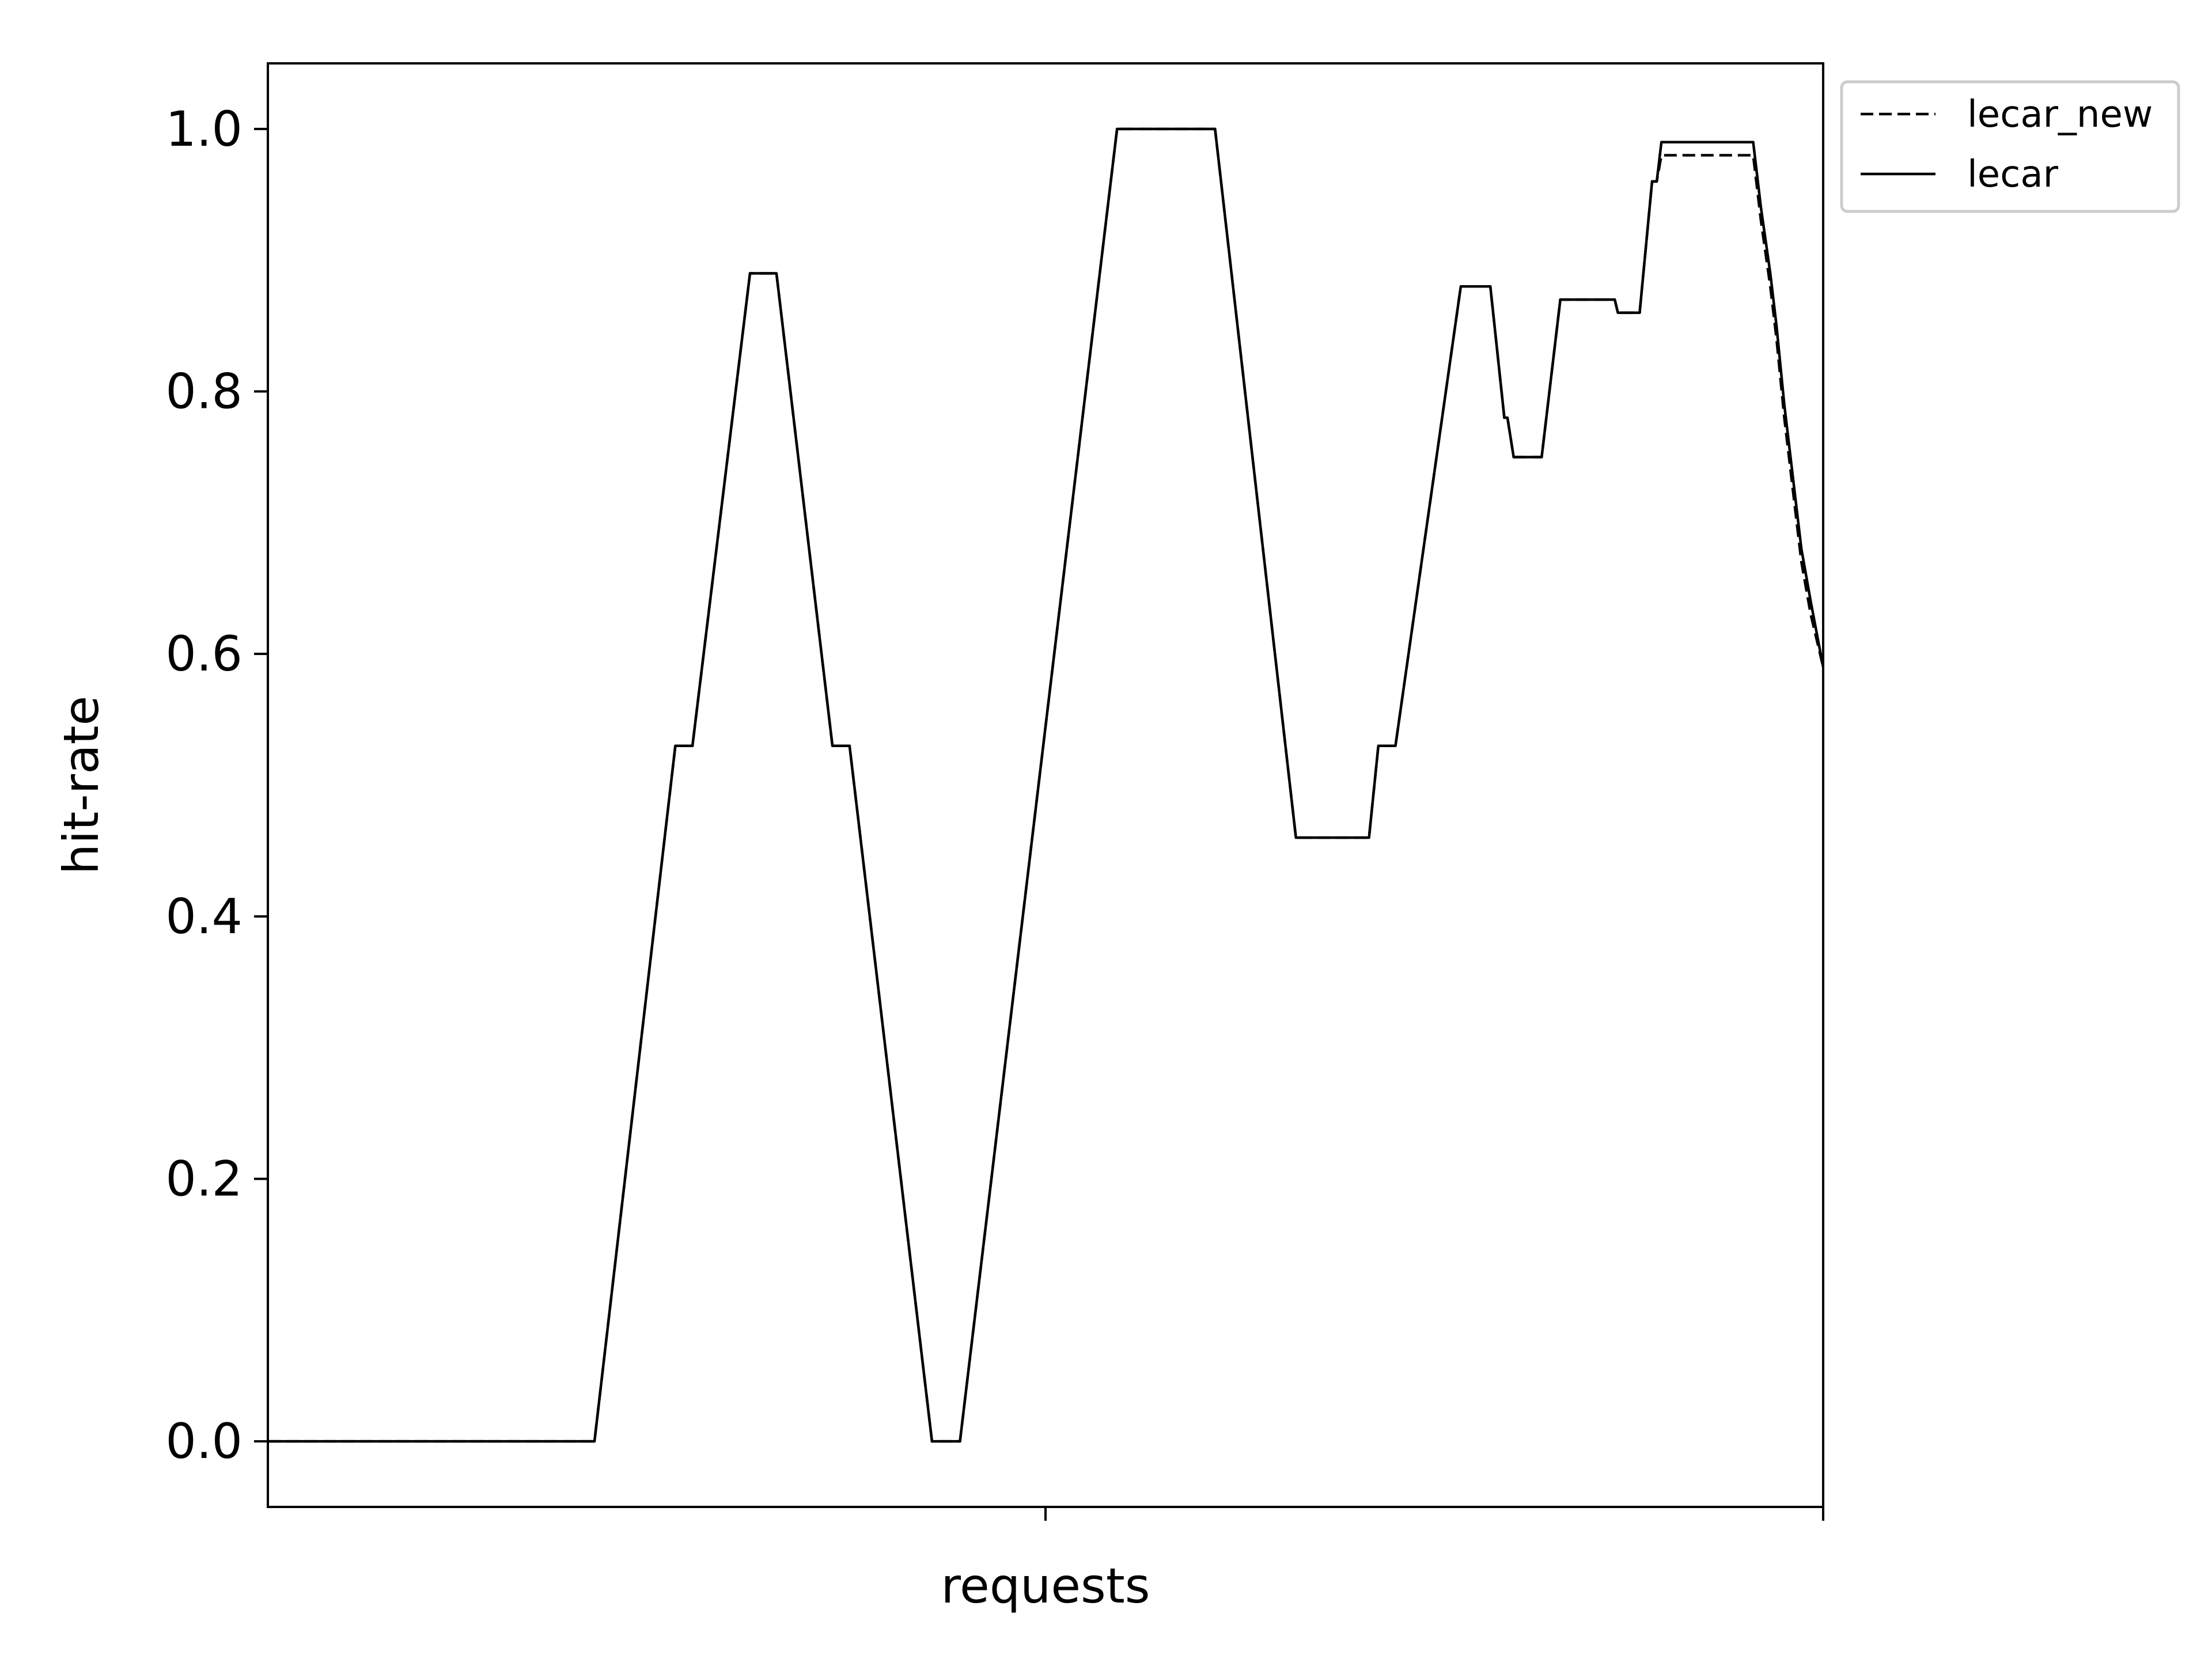 The height and width of the screenshot is (1659, 2212). Describe the element at coordinates (1434, 1514) in the screenshot. I see `x-axis-ticks` at that location.